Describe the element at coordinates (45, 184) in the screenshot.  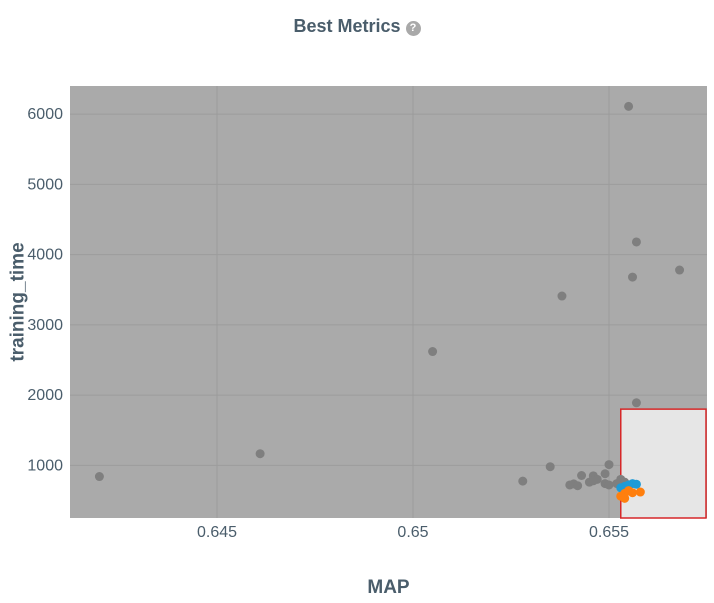
I see `y-tick-label: 5000` at that location.